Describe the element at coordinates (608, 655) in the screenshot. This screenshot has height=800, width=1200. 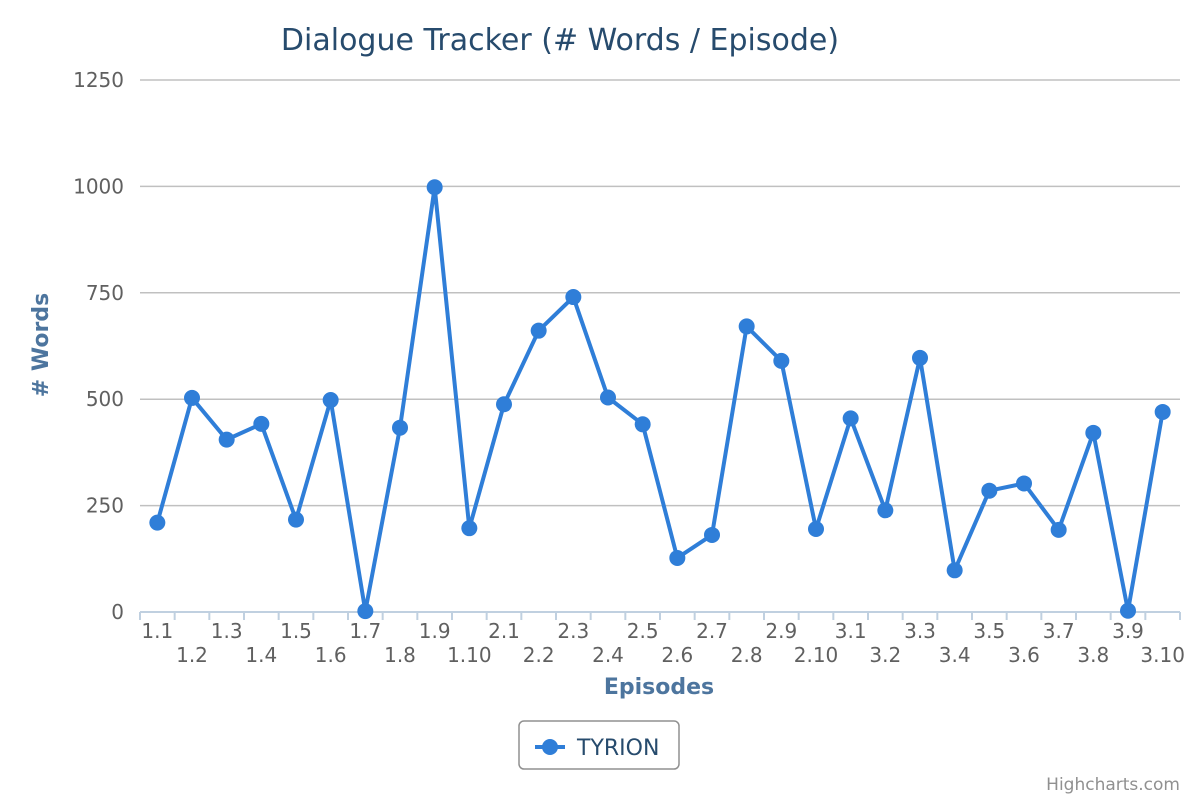
I see `x-tick-label: 2.4` at that location.